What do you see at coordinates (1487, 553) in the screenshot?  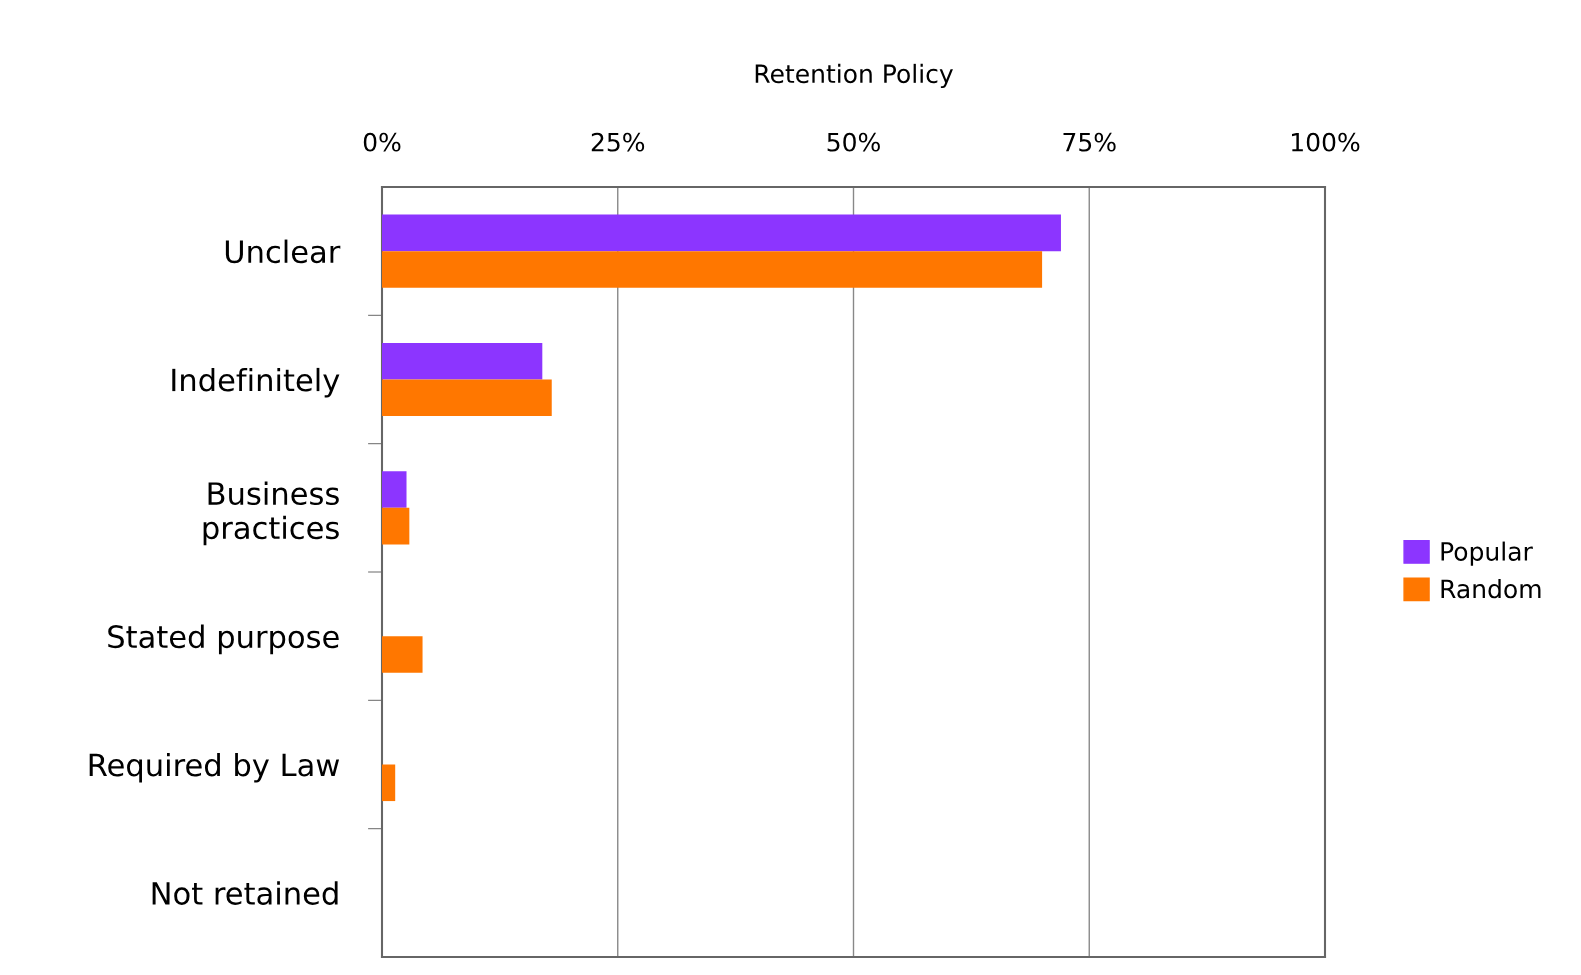 I see `legend-label: Popular` at bounding box center [1487, 553].